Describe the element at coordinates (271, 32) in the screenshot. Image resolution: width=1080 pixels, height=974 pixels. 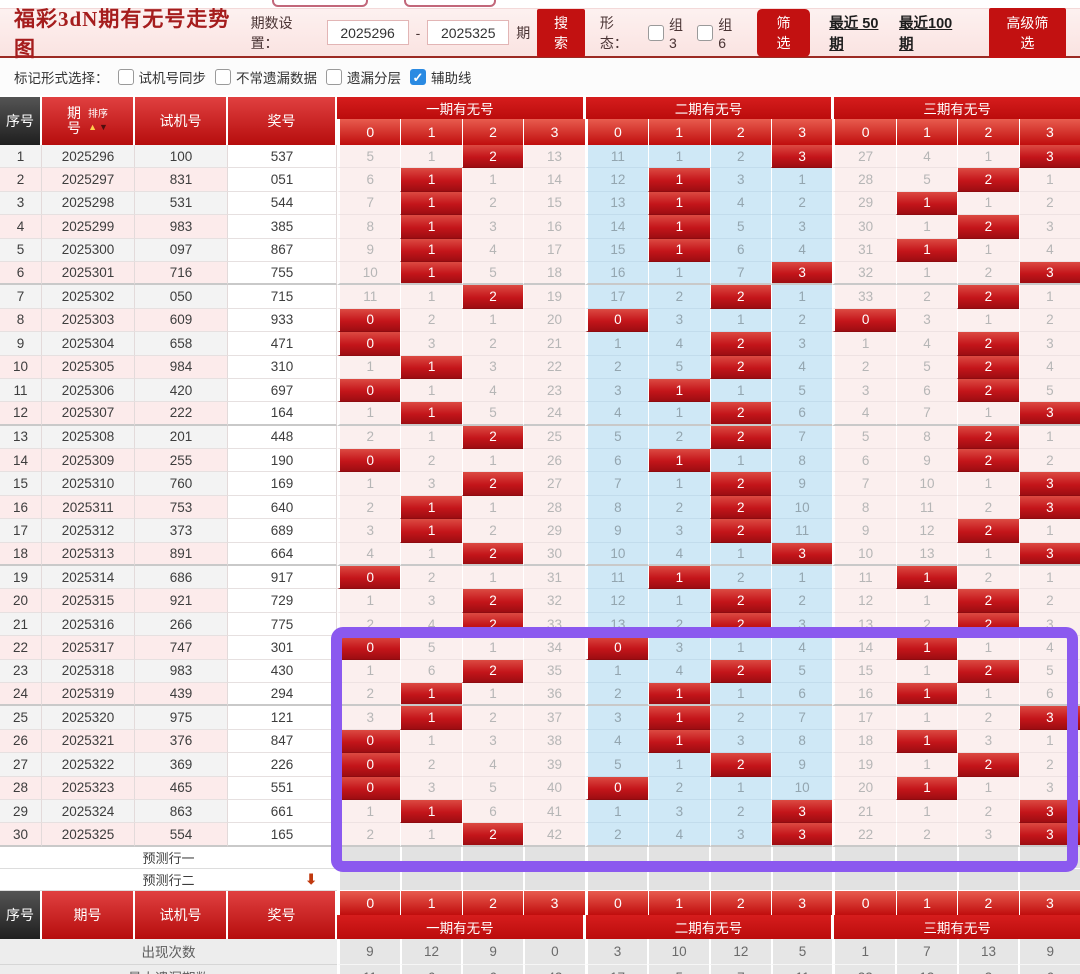
I see `period-setting-label: 期数设置：` at that location.